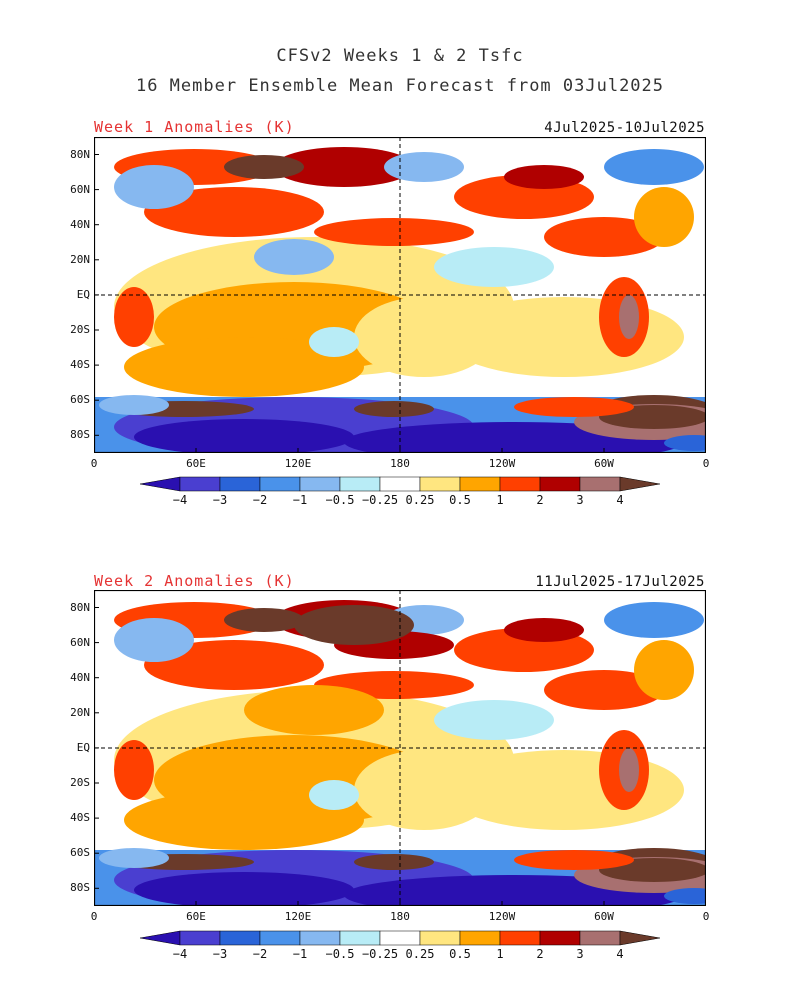 This screenshot has width=800, height=1000. I want to click on panel2-colorbar, so click(400, 938).